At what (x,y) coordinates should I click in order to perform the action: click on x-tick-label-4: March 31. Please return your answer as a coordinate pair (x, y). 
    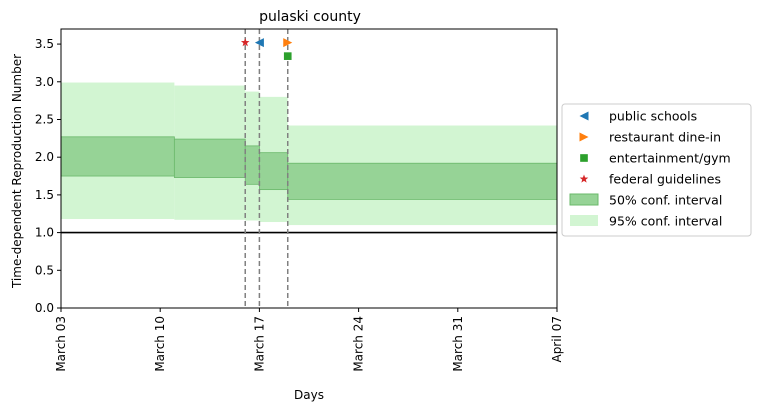
    Looking at the image, I should click on (458, 344).